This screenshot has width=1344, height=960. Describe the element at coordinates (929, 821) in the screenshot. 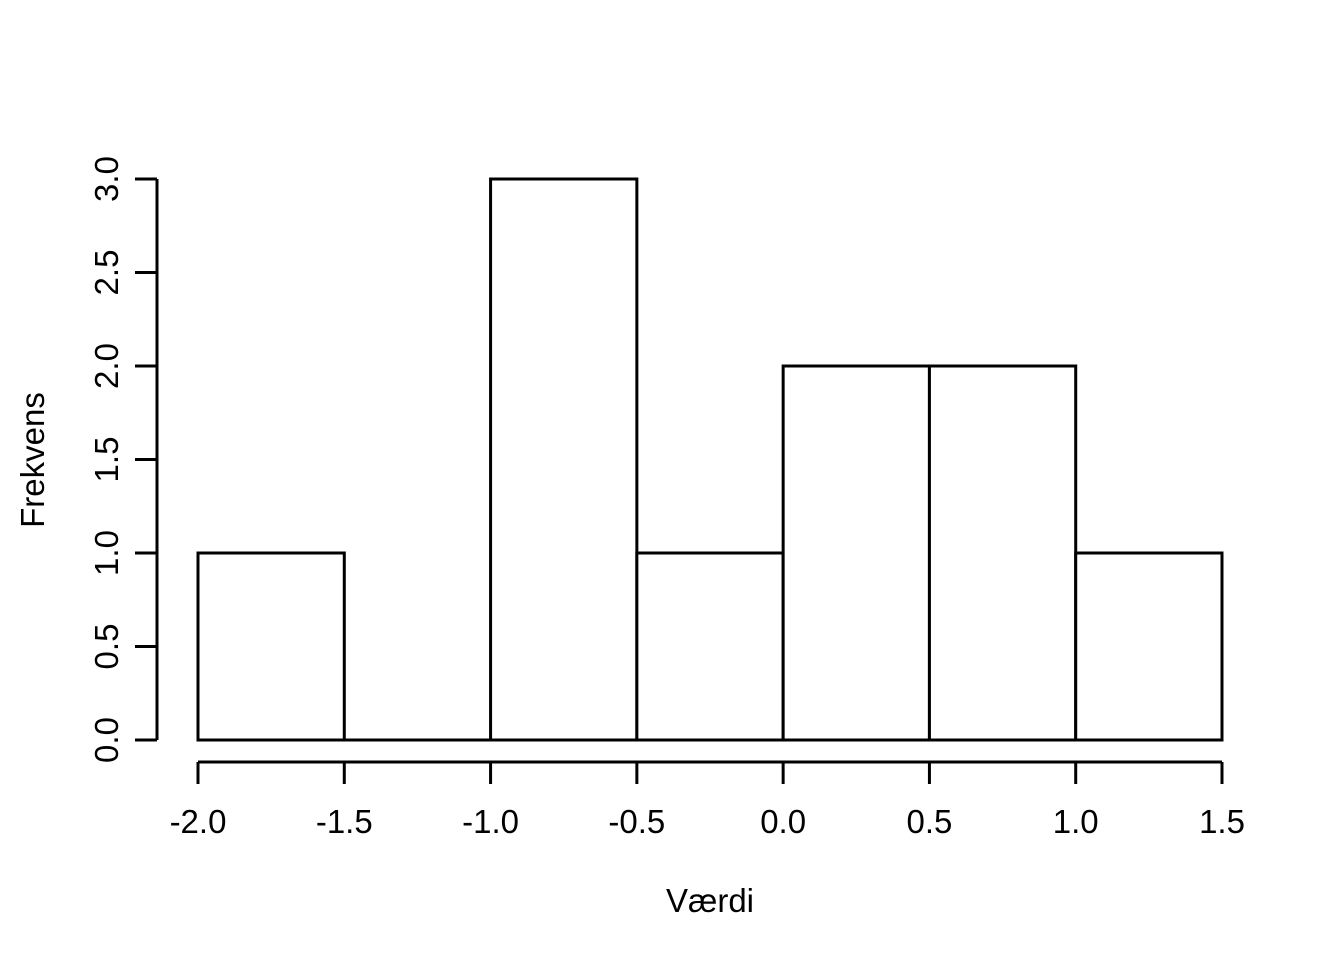

I see `x-tick-label: 0.5` at that location.